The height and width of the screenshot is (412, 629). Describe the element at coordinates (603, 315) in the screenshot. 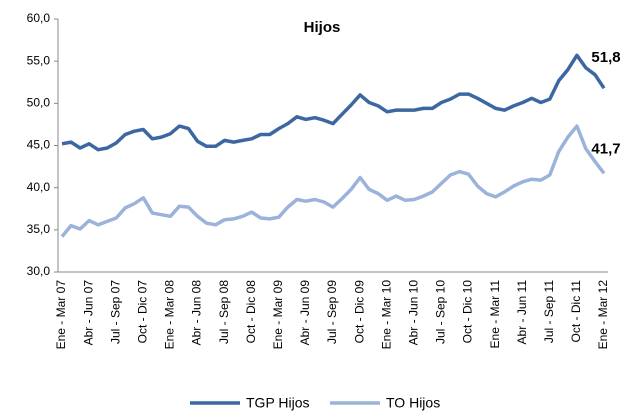

I see `x-tick-label: Ene - Mar 12` at that location.